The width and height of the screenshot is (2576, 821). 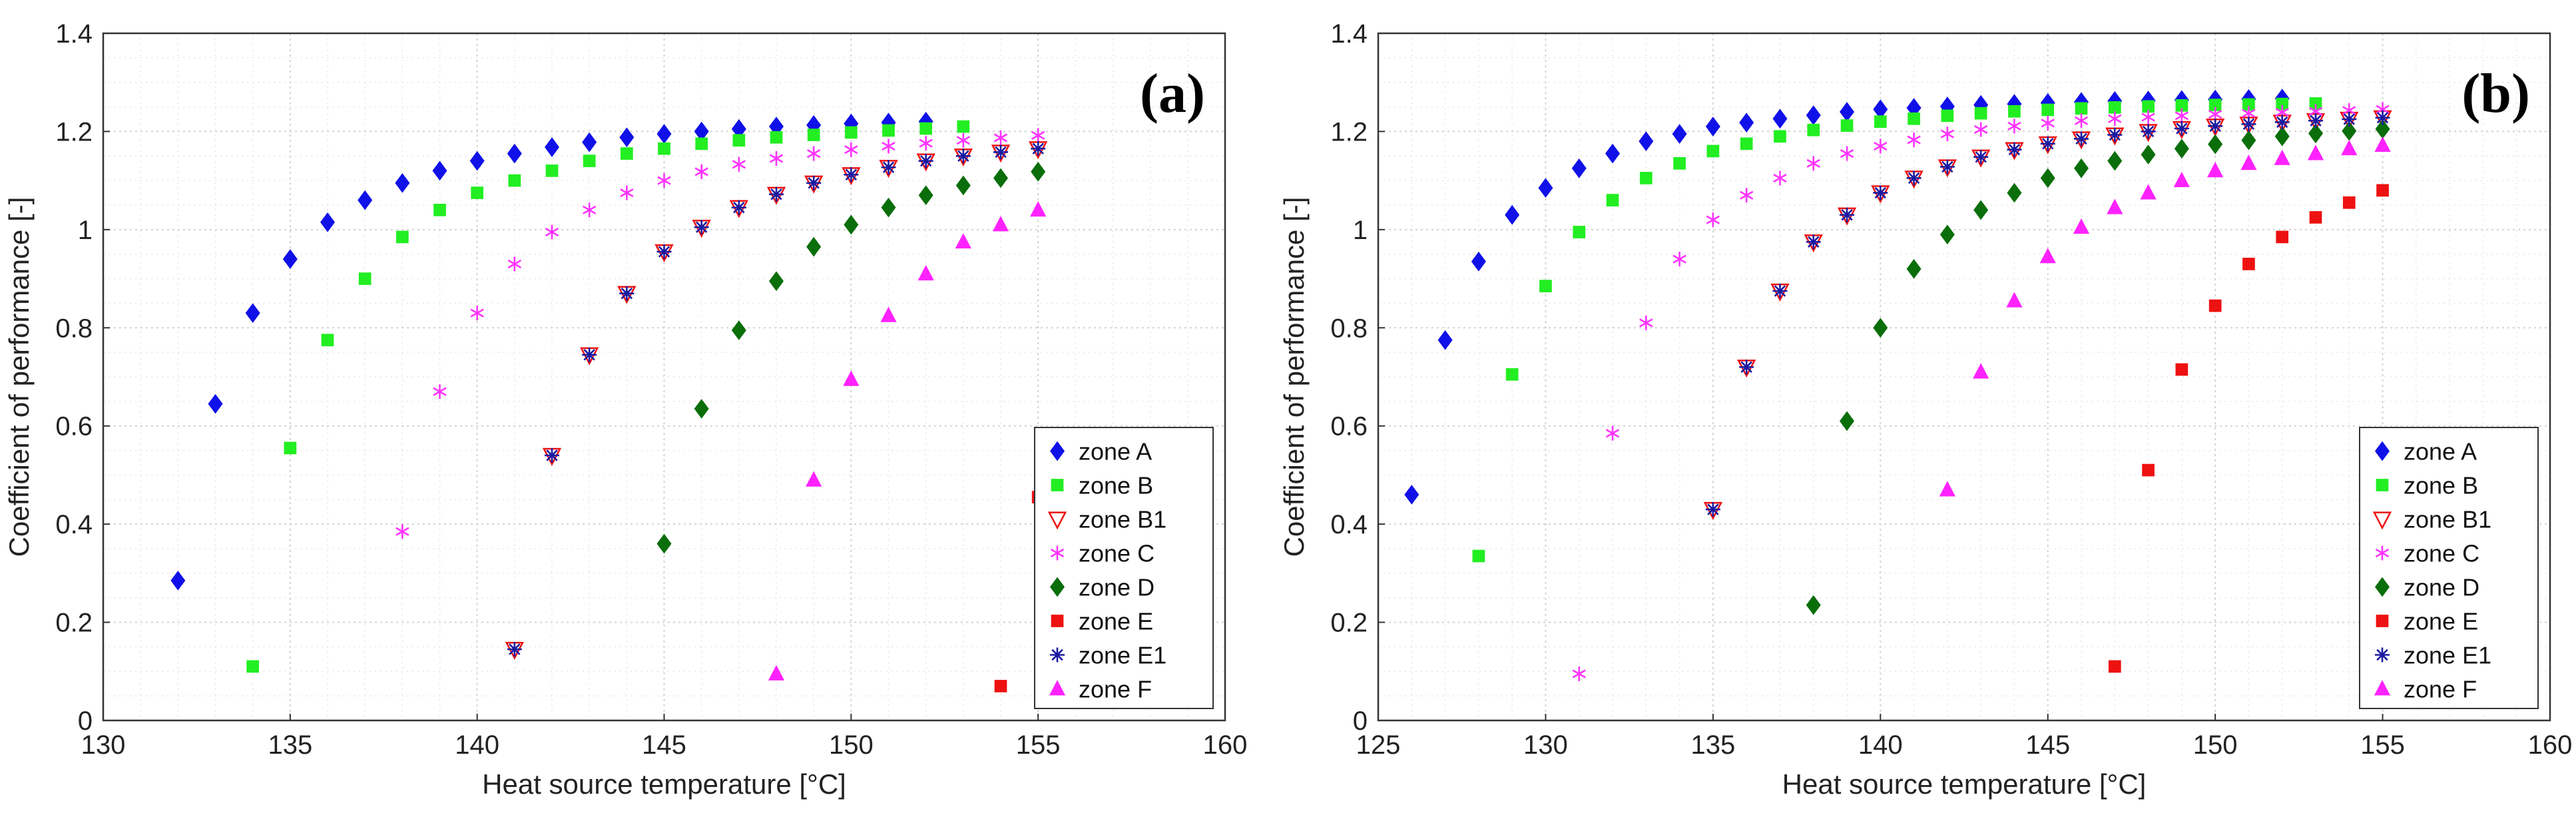 What do you see at coordinates (664, 745) in the screenshot?
I see `x-tick-label: 145` at bounding box center [664, 745].